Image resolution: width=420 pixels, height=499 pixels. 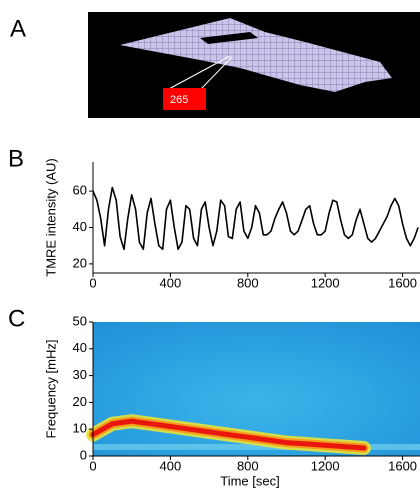 I want to click on y-tick-label: 10, so click(x=80, y=428).